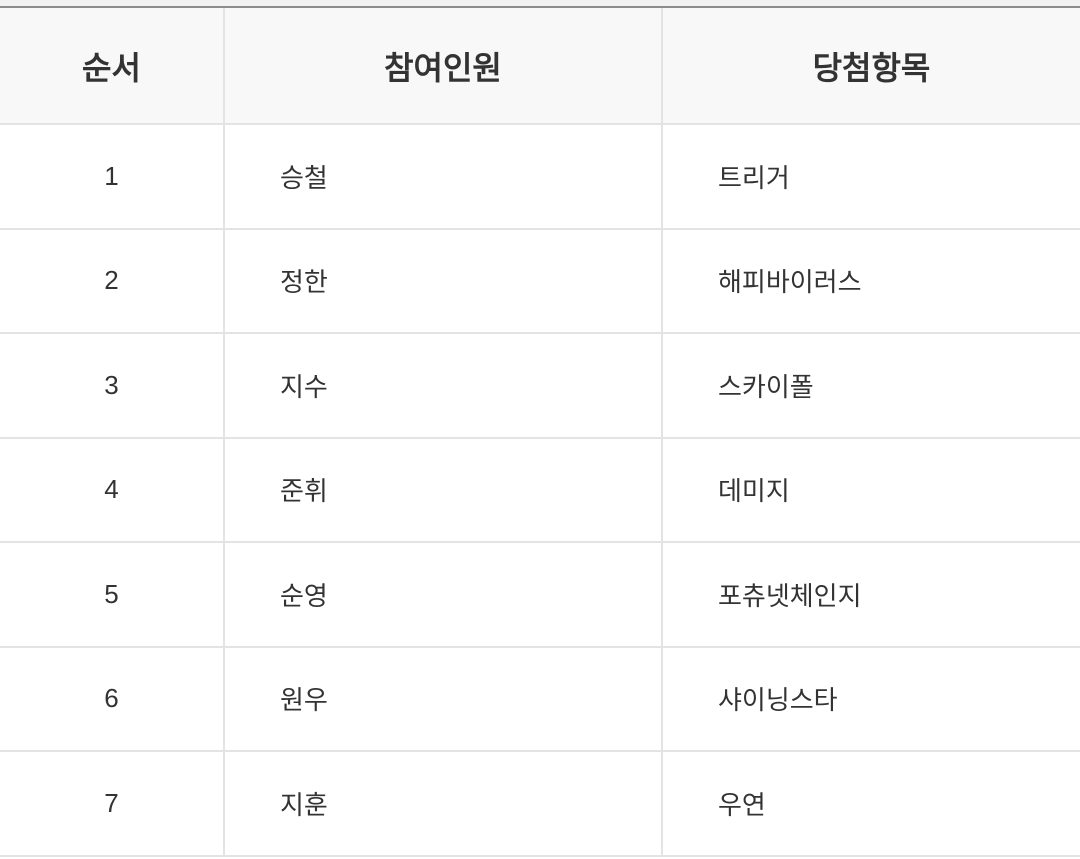 The width and height of the screenshot is (1080, 859). I want to click on item-cell: 우연, so click(870, 803).